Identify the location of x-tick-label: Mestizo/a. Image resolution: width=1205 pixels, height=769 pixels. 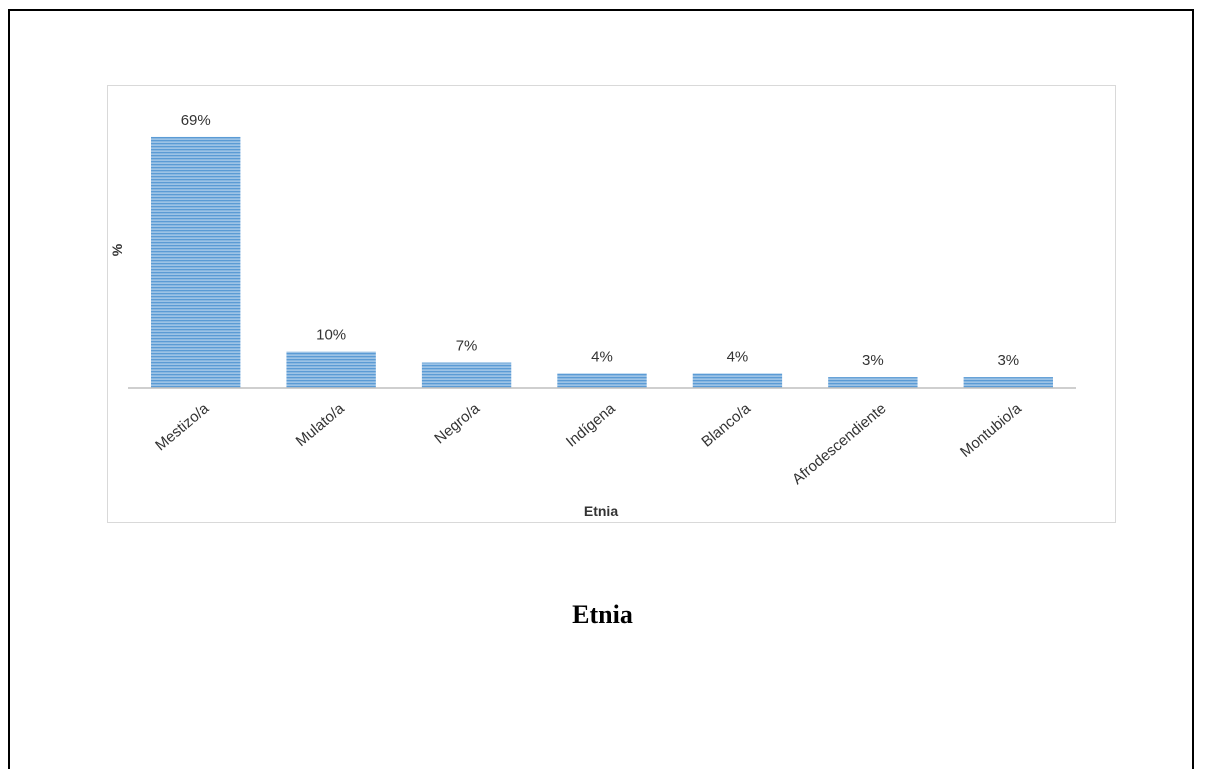
(182, 427).